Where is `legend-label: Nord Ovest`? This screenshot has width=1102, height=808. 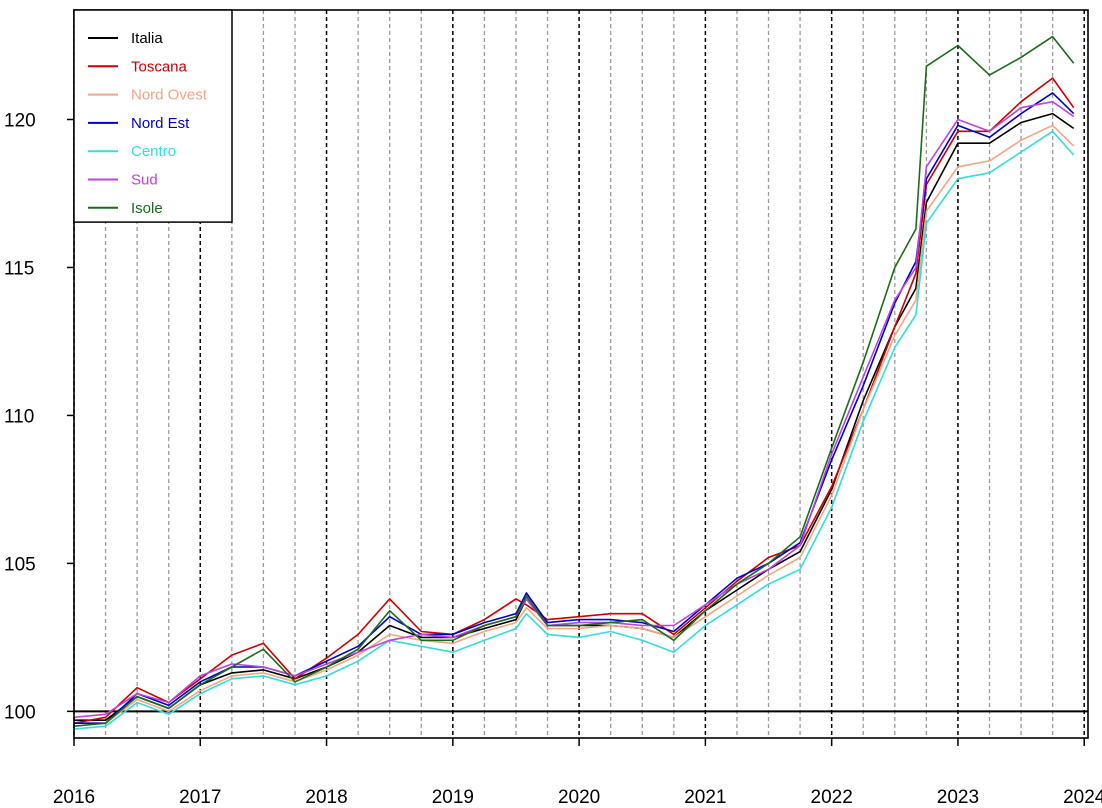
legend-label: Nord Ovest is located at coordinates (169, 95).